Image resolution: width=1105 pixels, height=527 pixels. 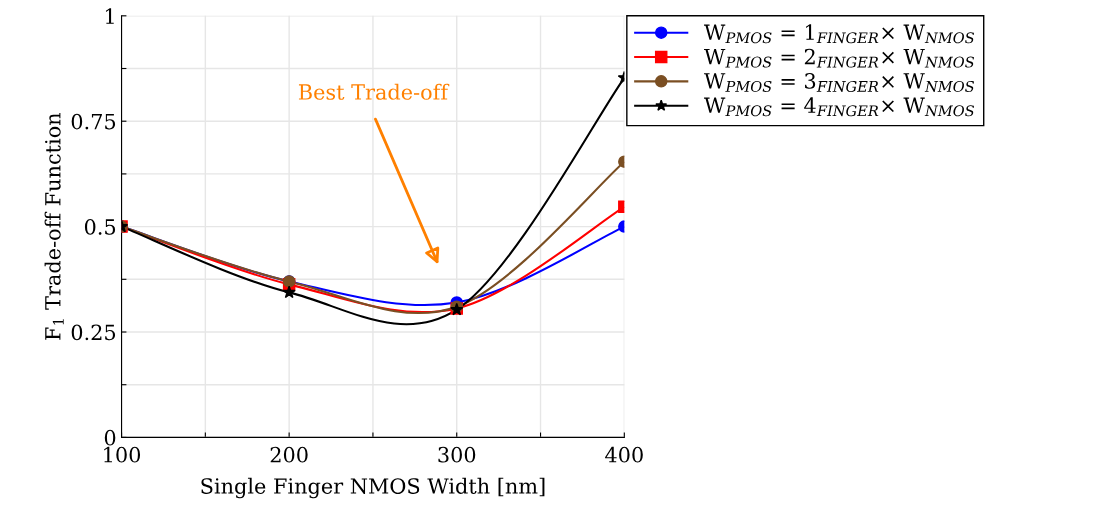 What do you see at coordinates (289, 454) in the screenshot?
I see `x-tick-label: 200` at bounding box center [289, 454].